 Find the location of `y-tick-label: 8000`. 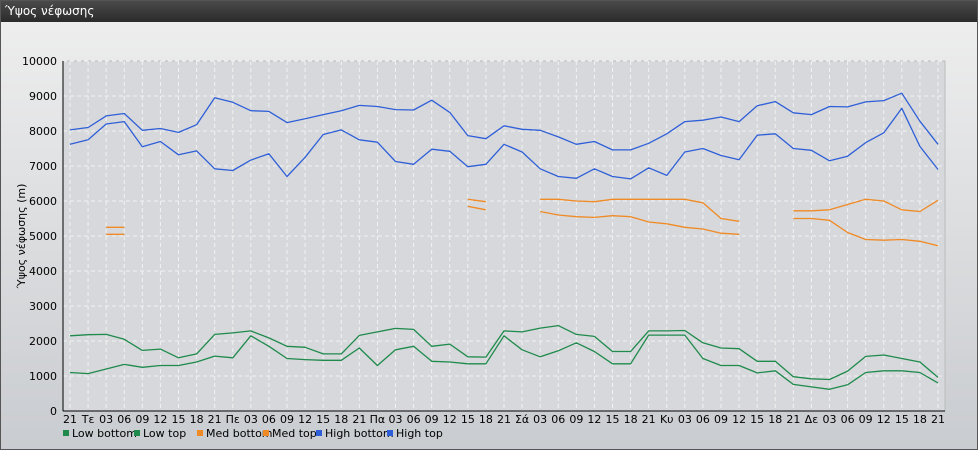

y-tick-label: 8000 is located at coordinates (43, 131).